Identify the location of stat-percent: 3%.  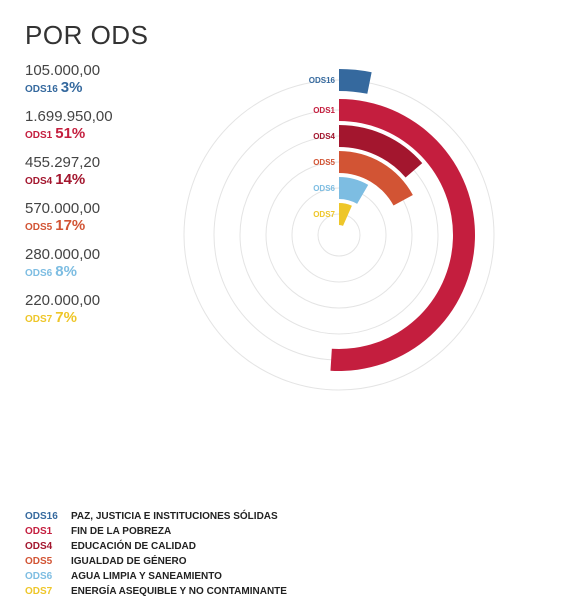
(71, 87).